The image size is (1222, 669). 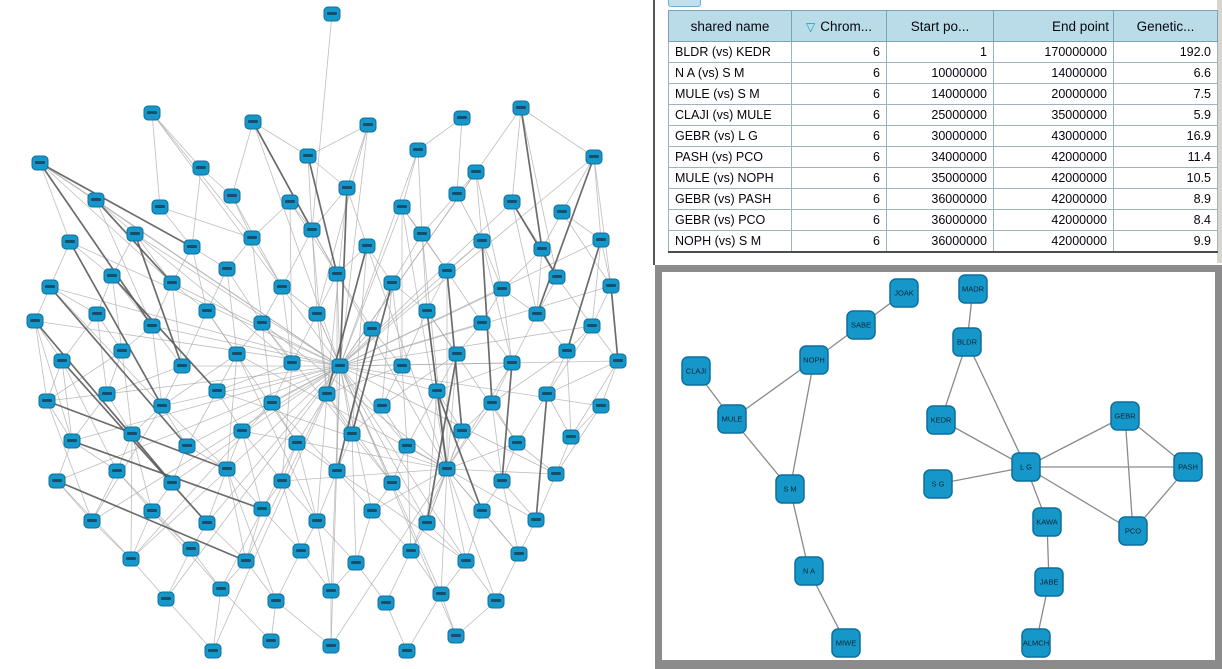 What do you see at coordinates (1133, 531) in the screenshot?
I see `network-node-pco: PCO` at bounding box center [1133, 531].